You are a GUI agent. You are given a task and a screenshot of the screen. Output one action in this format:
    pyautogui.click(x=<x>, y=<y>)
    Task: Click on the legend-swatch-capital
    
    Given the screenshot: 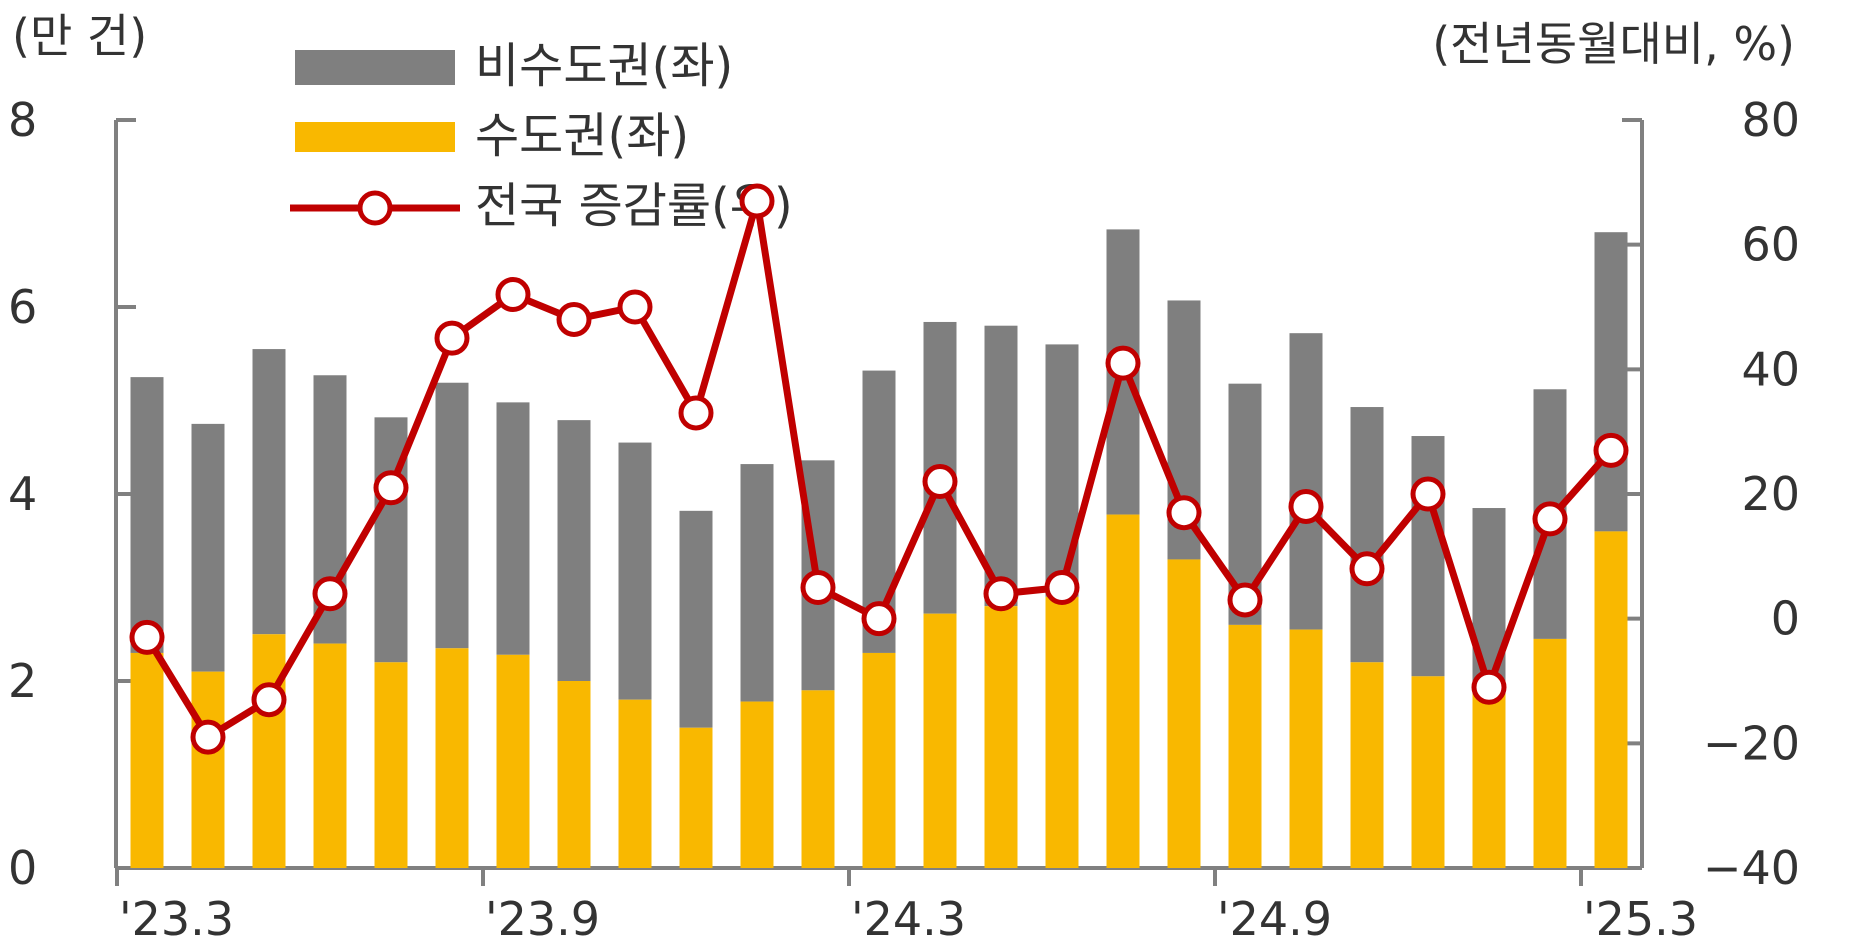 What is the action you would take?
    pyautogui.click(x=375, y=137)
    